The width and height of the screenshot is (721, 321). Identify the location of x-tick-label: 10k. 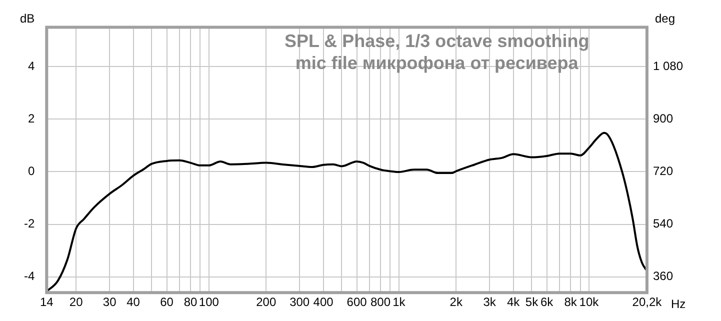
(589, 302).